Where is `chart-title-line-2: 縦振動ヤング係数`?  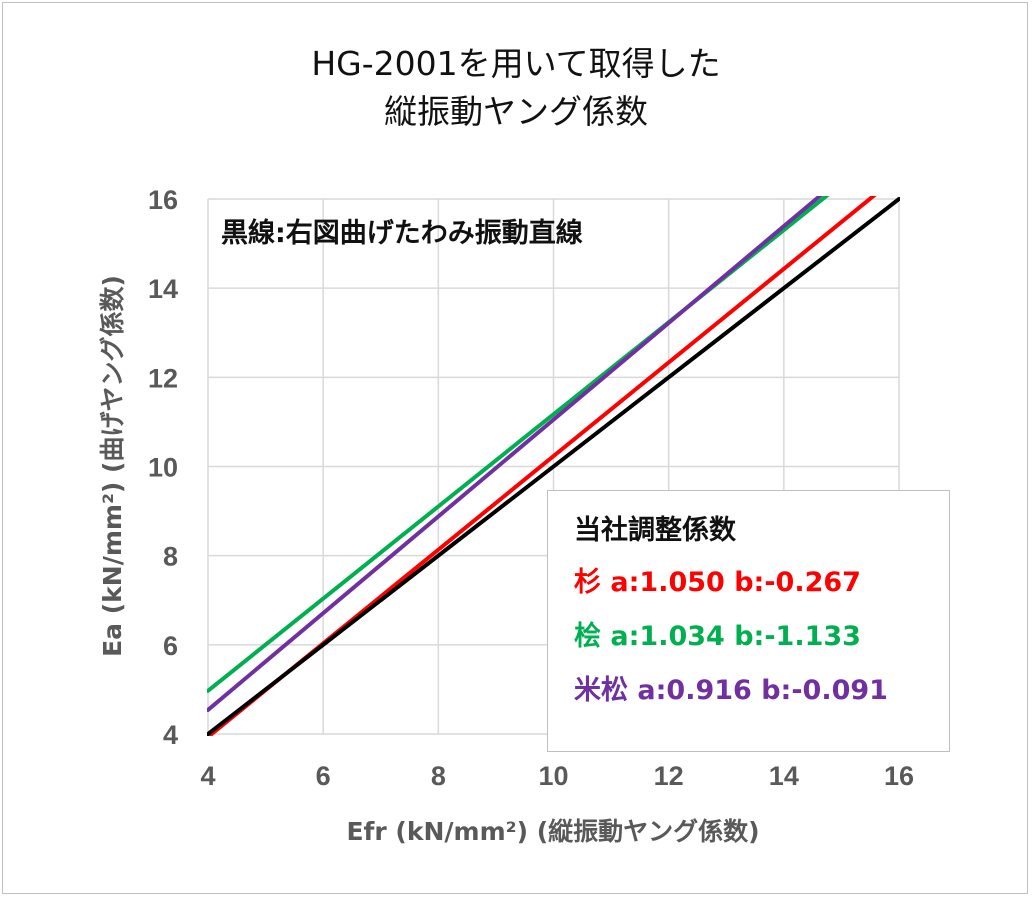 chart-title-line-2: 縦振動ヤング係数 is located at coordinates (516, 111).